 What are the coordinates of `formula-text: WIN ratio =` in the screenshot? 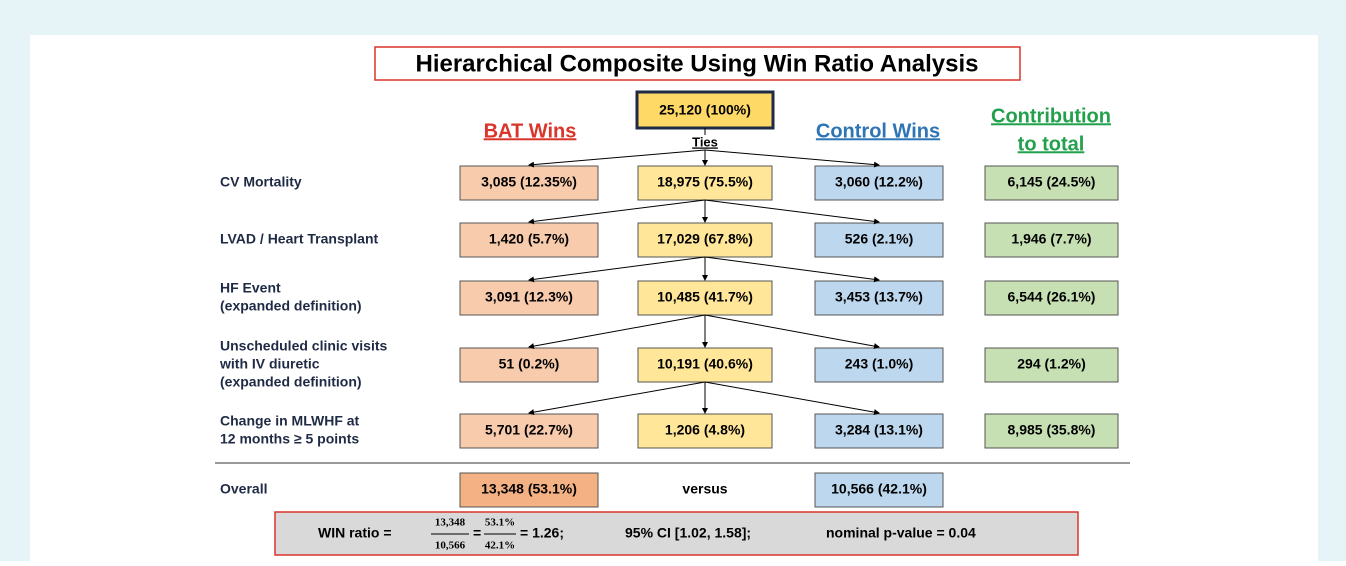 It's located at (355, 533).